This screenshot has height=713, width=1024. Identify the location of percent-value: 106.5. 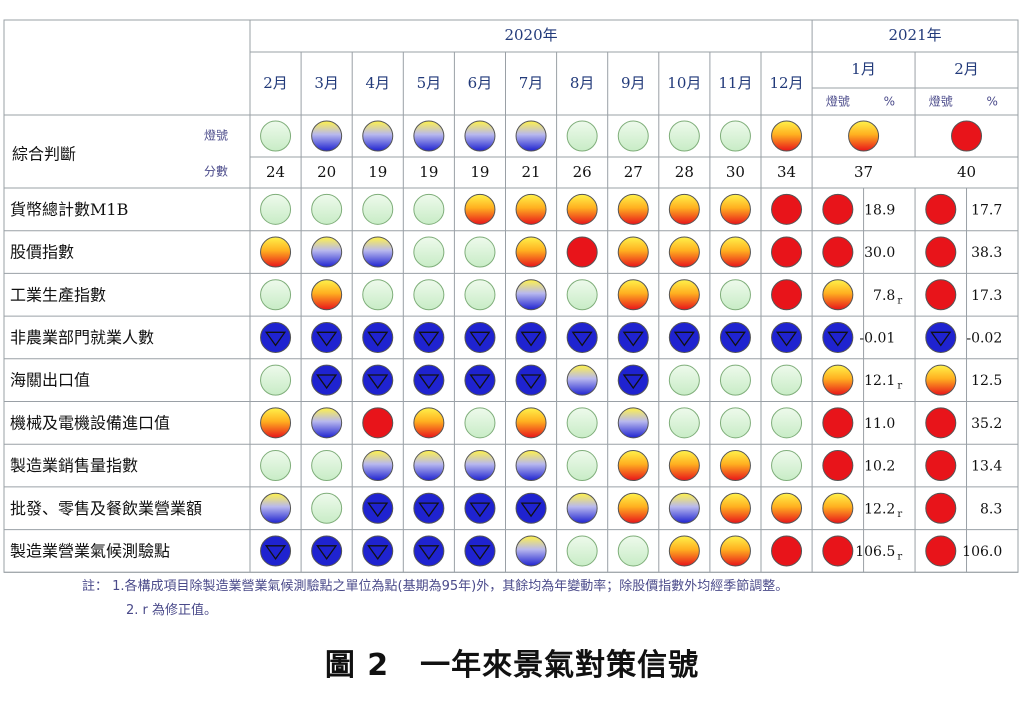
(875, 552).